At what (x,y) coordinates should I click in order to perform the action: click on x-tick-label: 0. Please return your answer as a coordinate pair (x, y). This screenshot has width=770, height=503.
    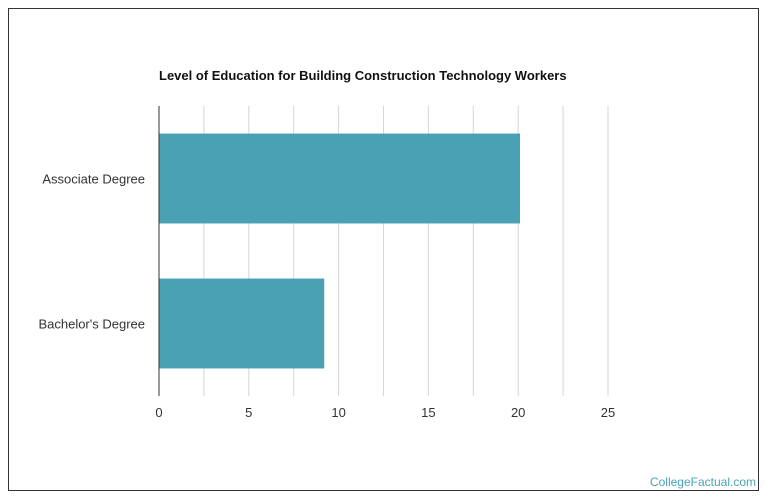
    Looking at the image, I should click on (158, 412).